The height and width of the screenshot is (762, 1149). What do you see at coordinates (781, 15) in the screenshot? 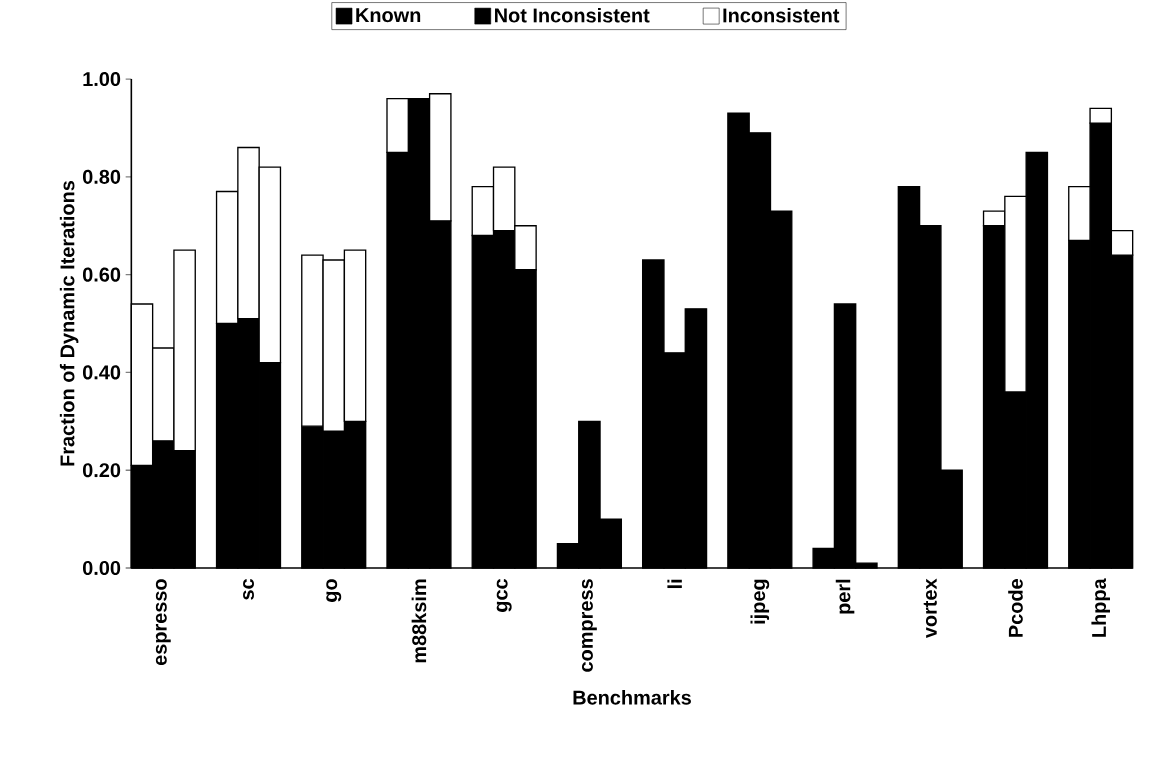
I see `legend-label: Inconsistent` at bounding box center [781, 15].